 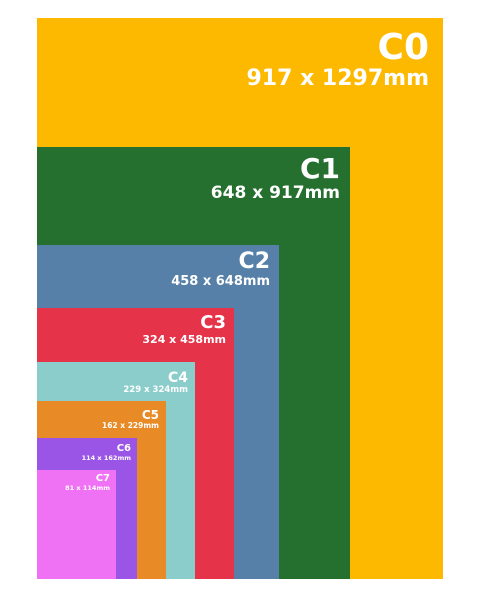 What do you see at coordinates (150, 415) in the screenshot?
I see `sheet-c5-name: C5` at bounding box center [150, 415].